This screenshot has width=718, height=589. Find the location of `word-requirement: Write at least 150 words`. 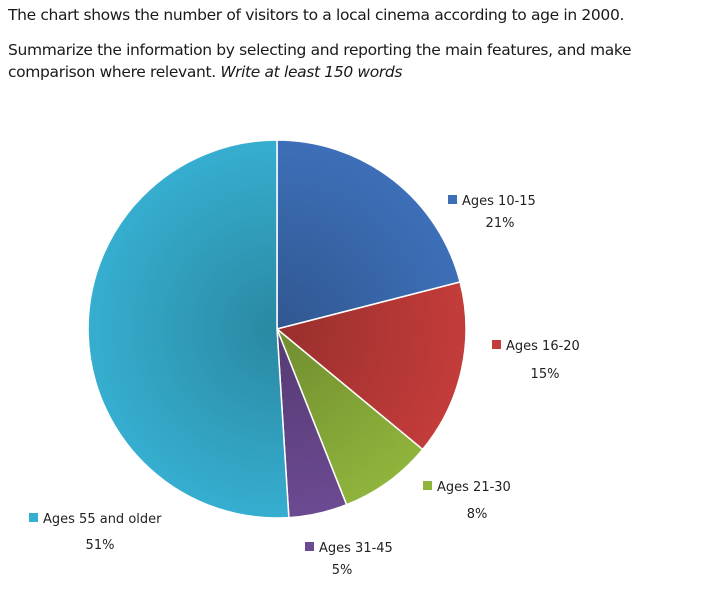

word-requirement: Write at least 150 words is located at coordinates (311, 72).